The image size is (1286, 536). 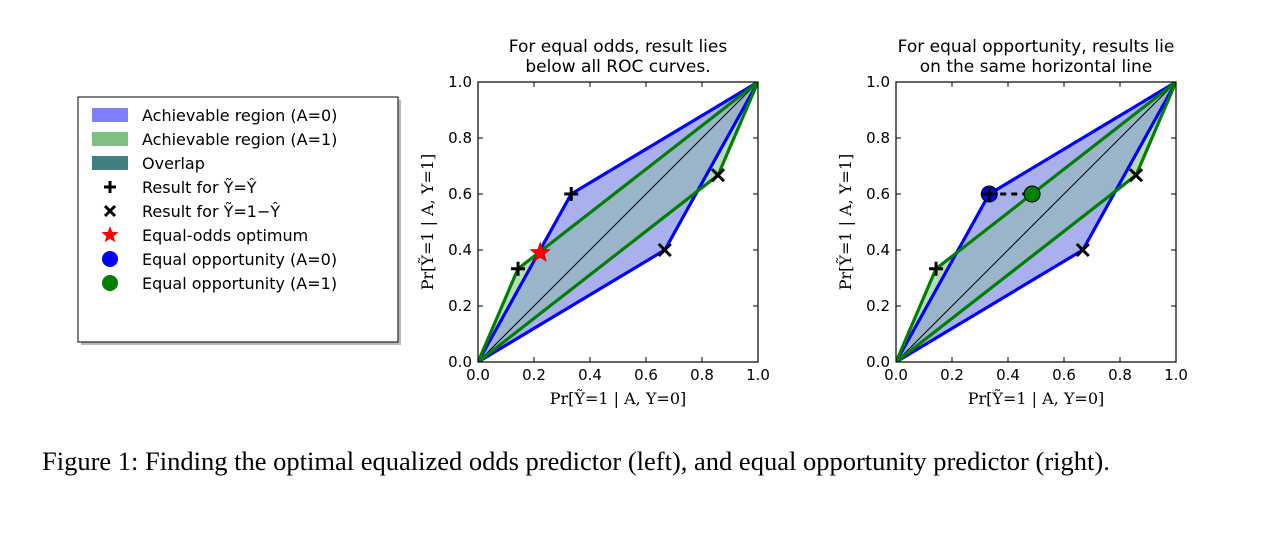 I want to click on legend-label: Achievable region (A=0), so click(x=239, y=115).